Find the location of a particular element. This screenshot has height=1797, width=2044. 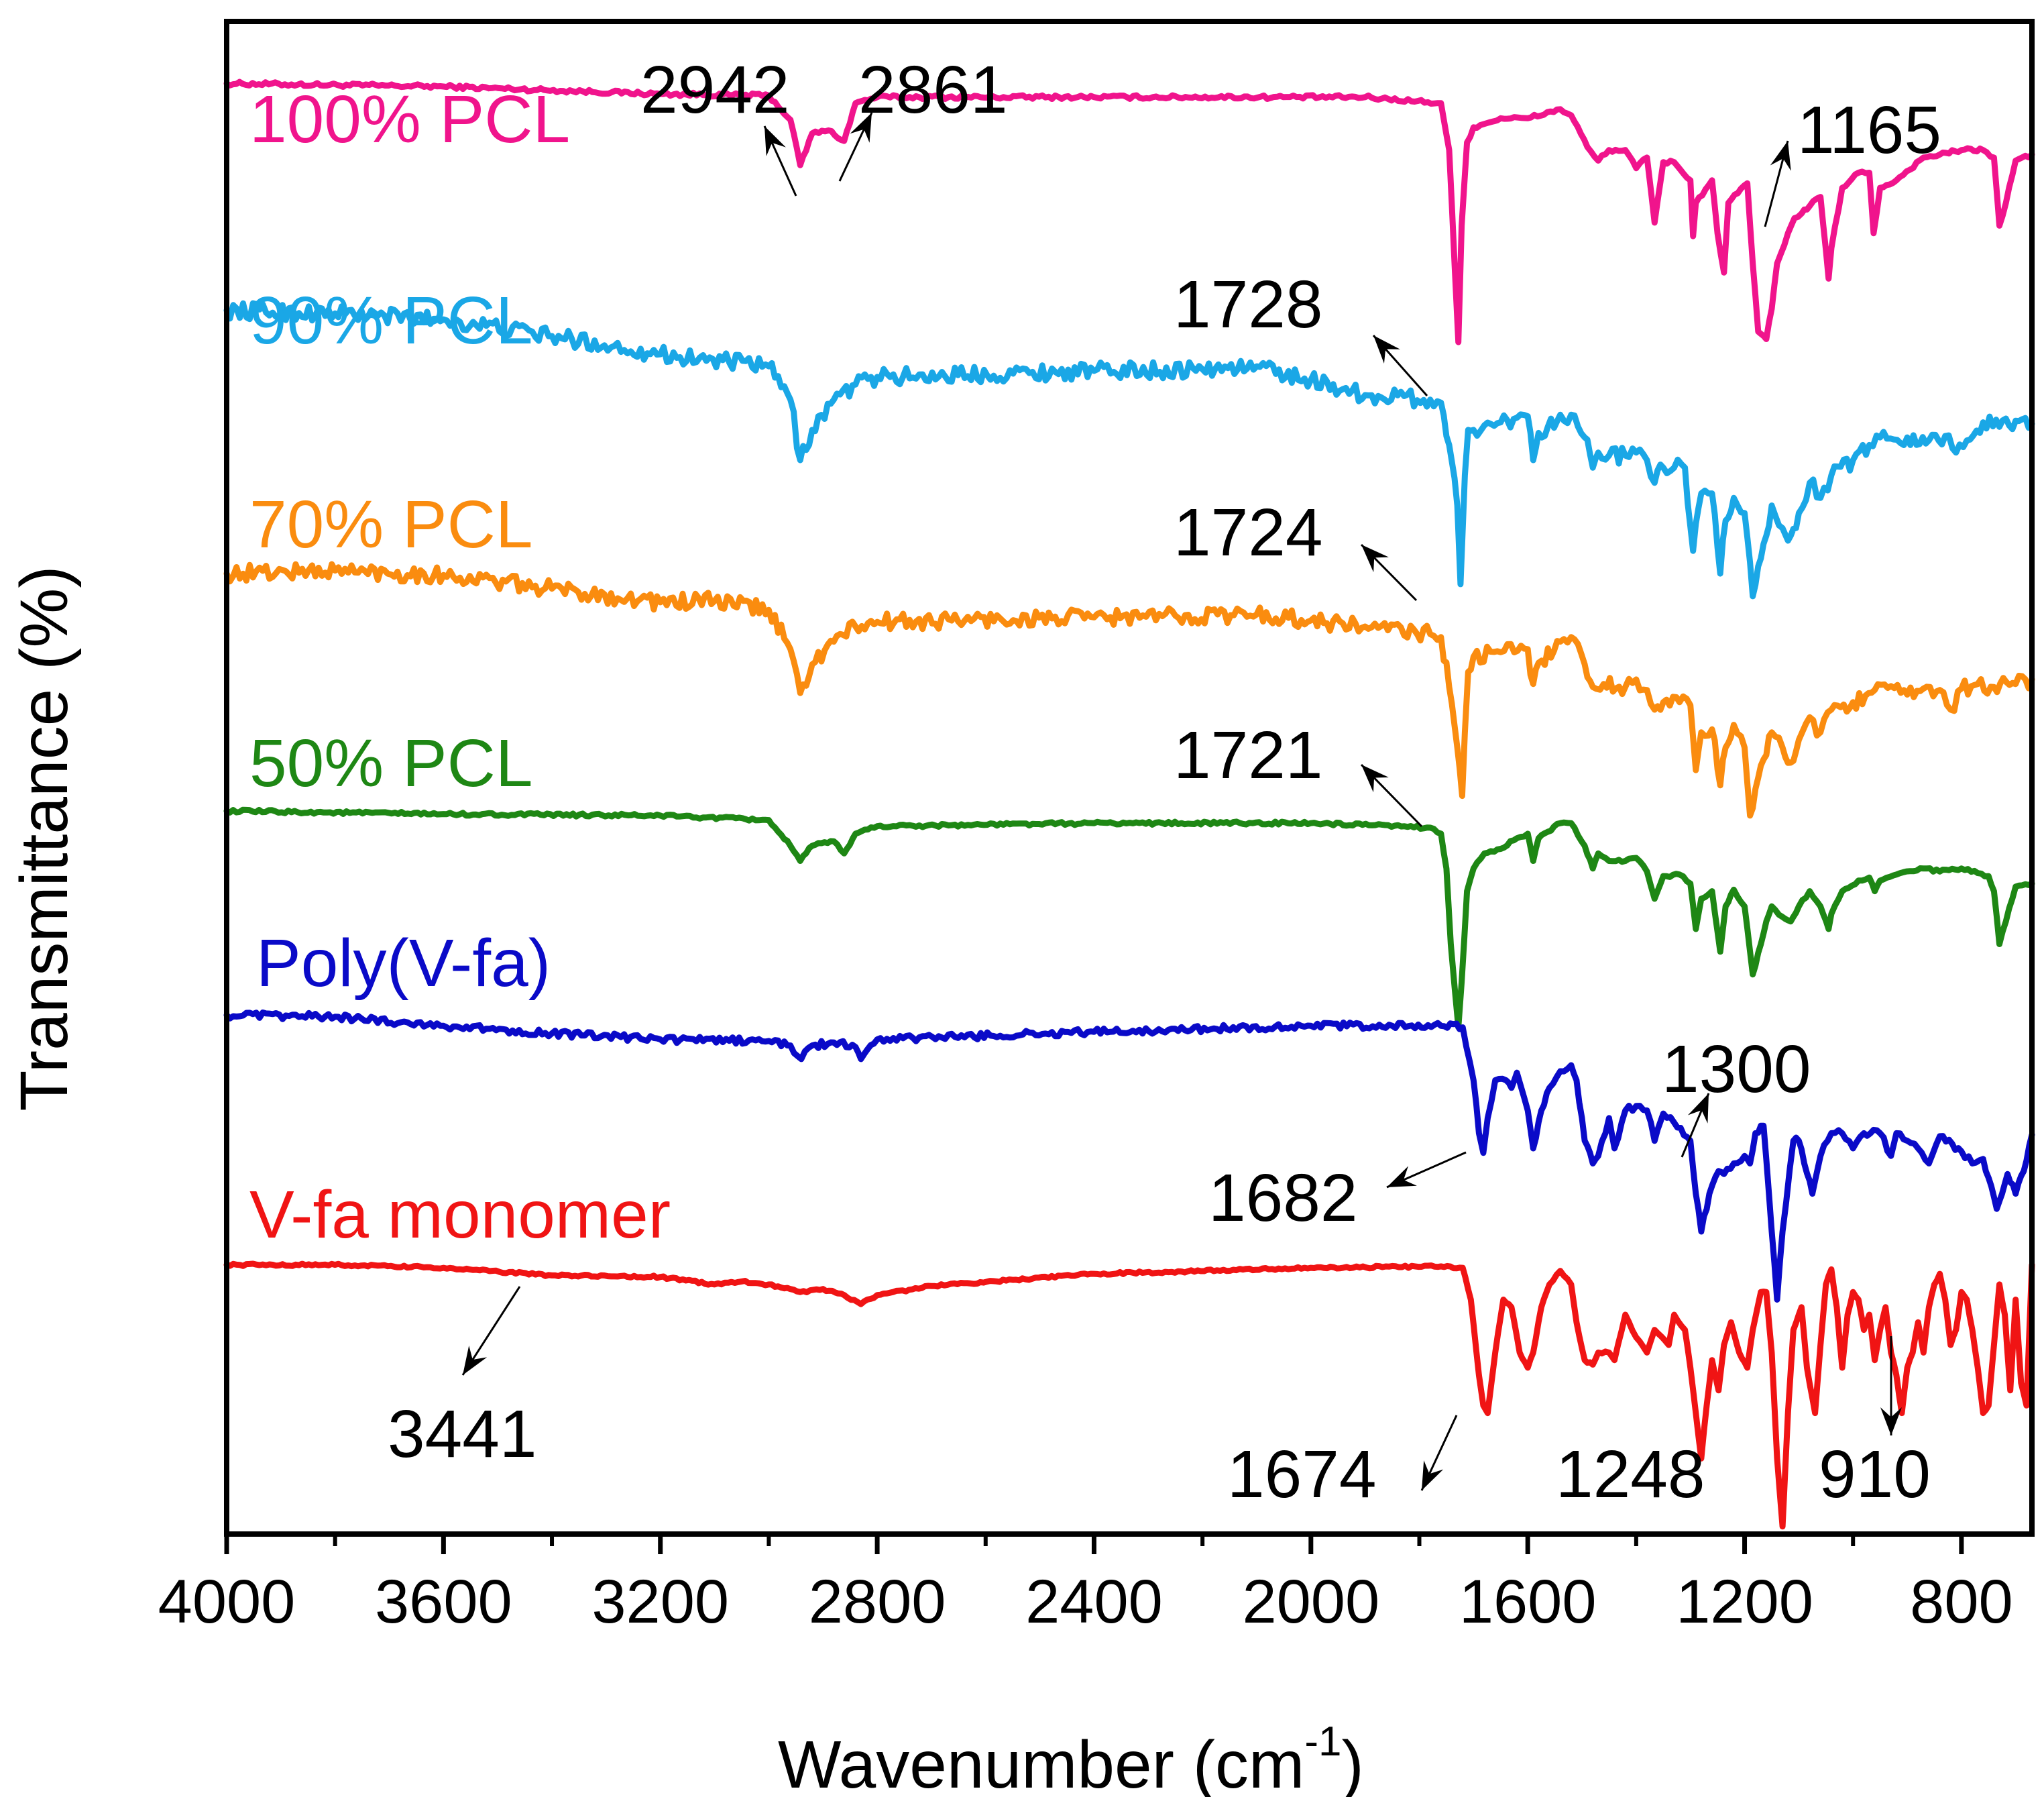

spectrum-line-90-pcl is located at coordinates (1129, 450).